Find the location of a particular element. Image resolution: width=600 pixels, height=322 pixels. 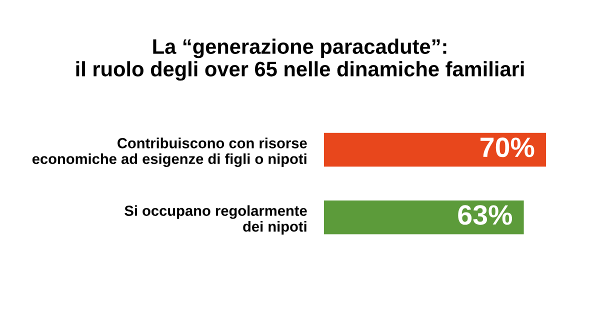

y-tick-label: Si occupano regolarmente dei nipoti is located at coordinates (215, 220).